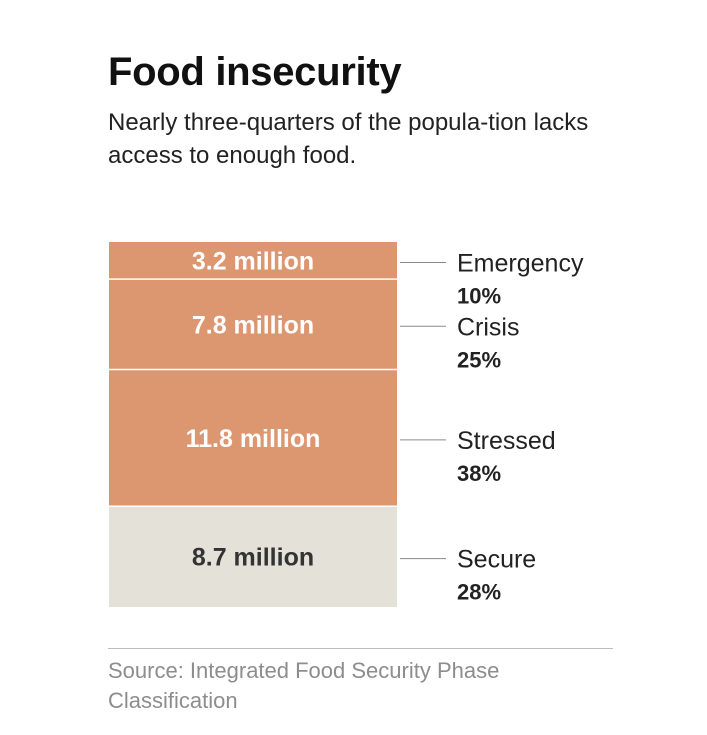 This screenshot has height=735, width=707. I want to click on bar-segment-crisis, so click(253, 324).